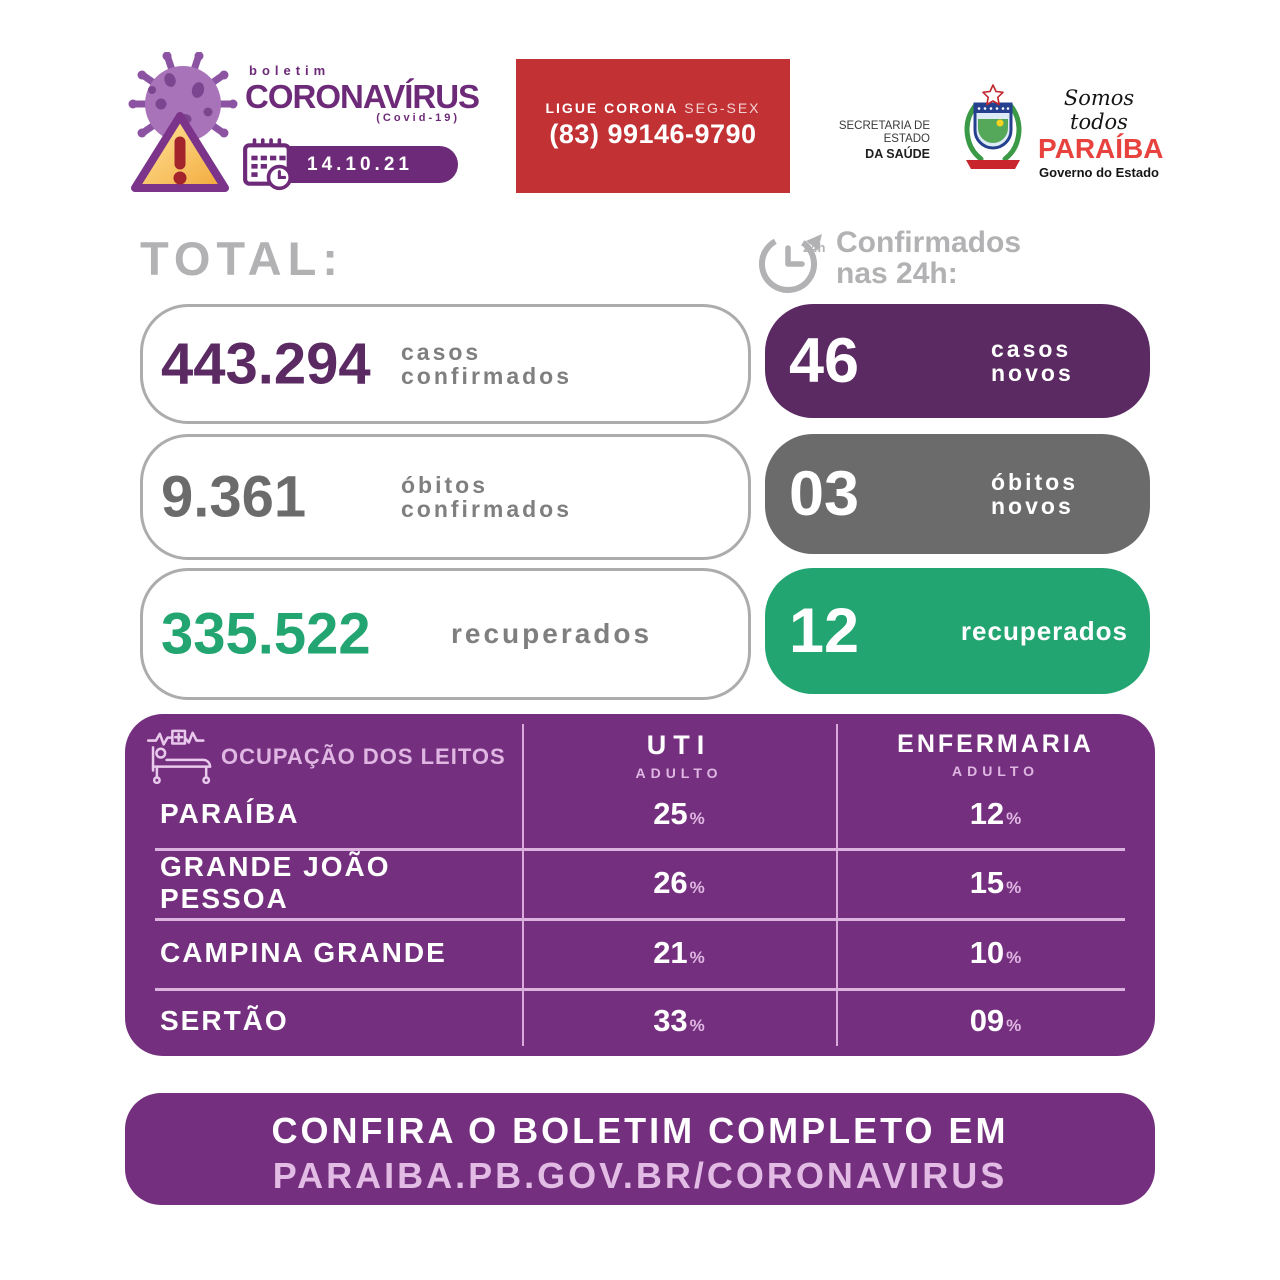  Describe the element at coordinates (363, 756) in the screenshot. I see `occupancy-title: OCUPAÇÃO DOS LEITOS` at that location.